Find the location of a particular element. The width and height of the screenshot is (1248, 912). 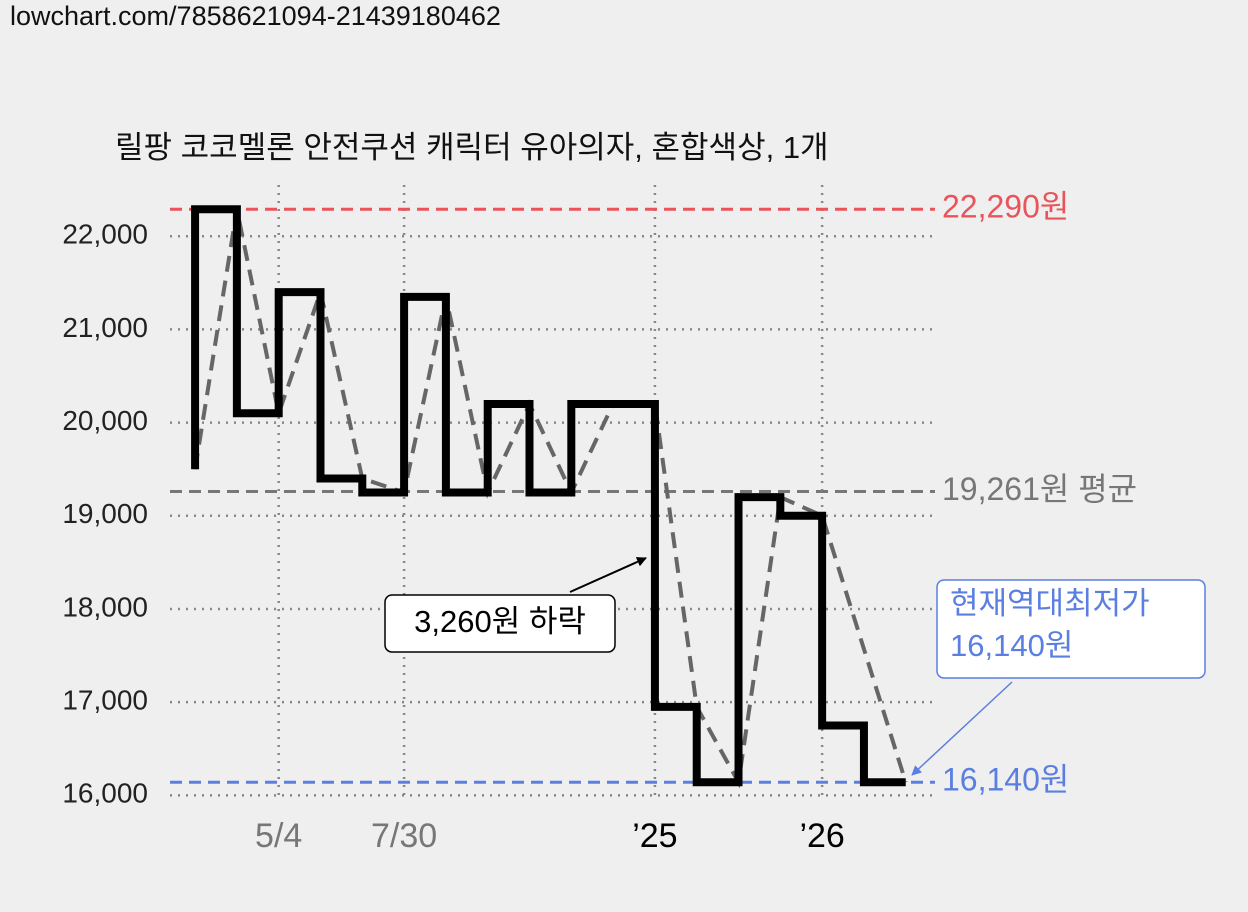

annotation-text: 3,260원 하락 is located at coordinates (500, 621).